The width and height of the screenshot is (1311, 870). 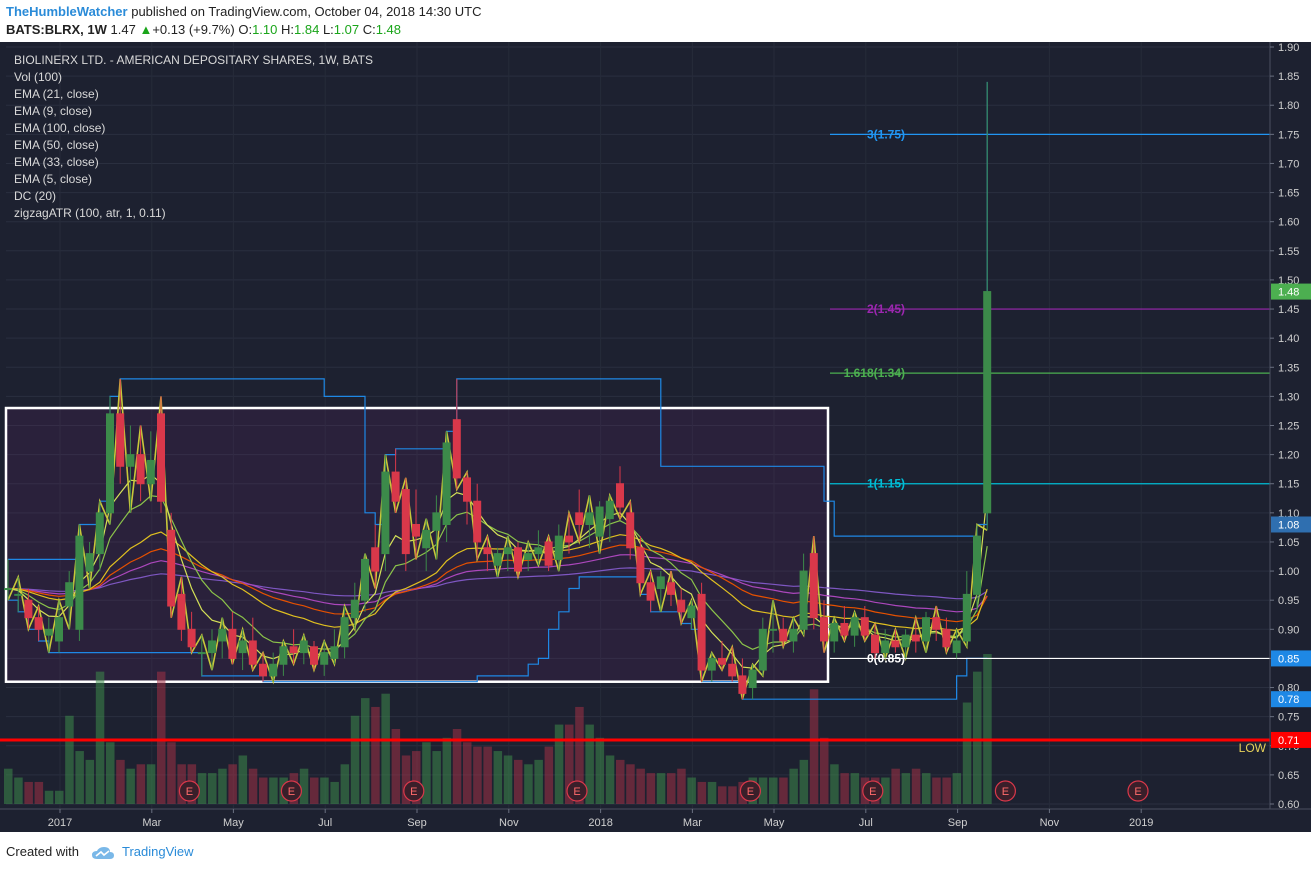 What do you see at coordinates (158, 851) in the screenshot?
I see `tradingview-link: TradingView` at bounding box center [158, 851].